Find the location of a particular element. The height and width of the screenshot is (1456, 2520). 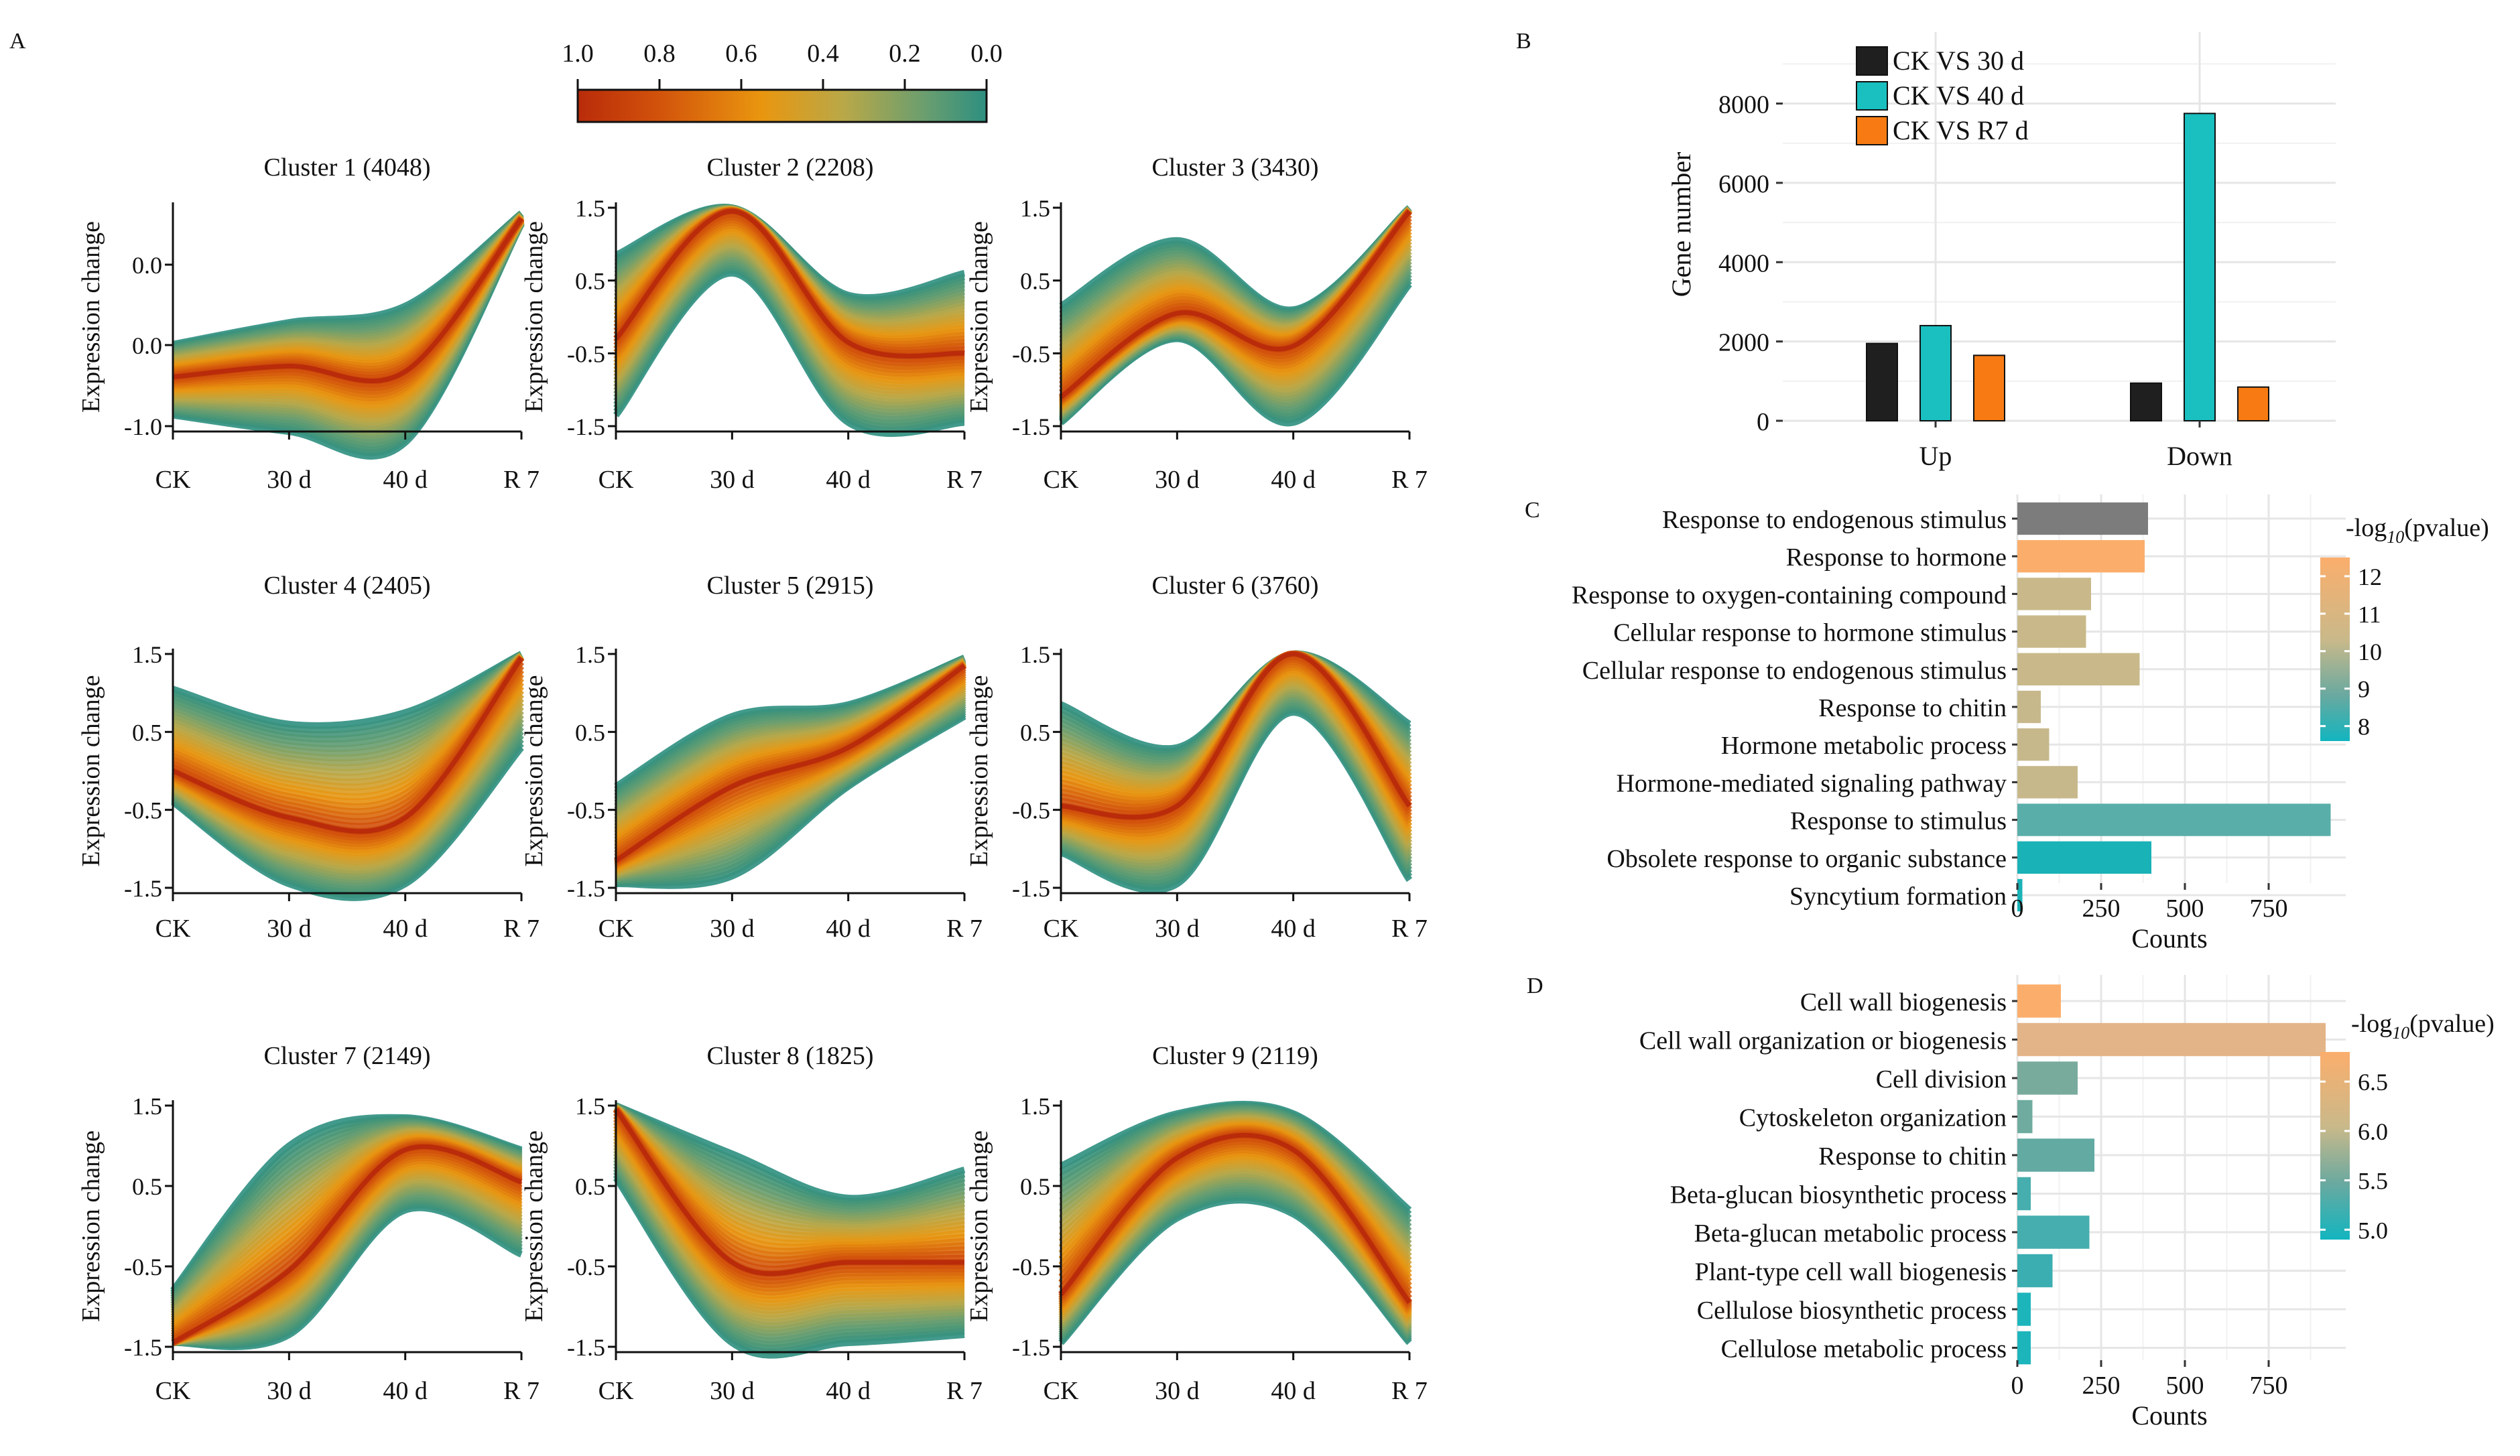

colorbar-tick-label: 10 is located at coordinates (2370, 652).